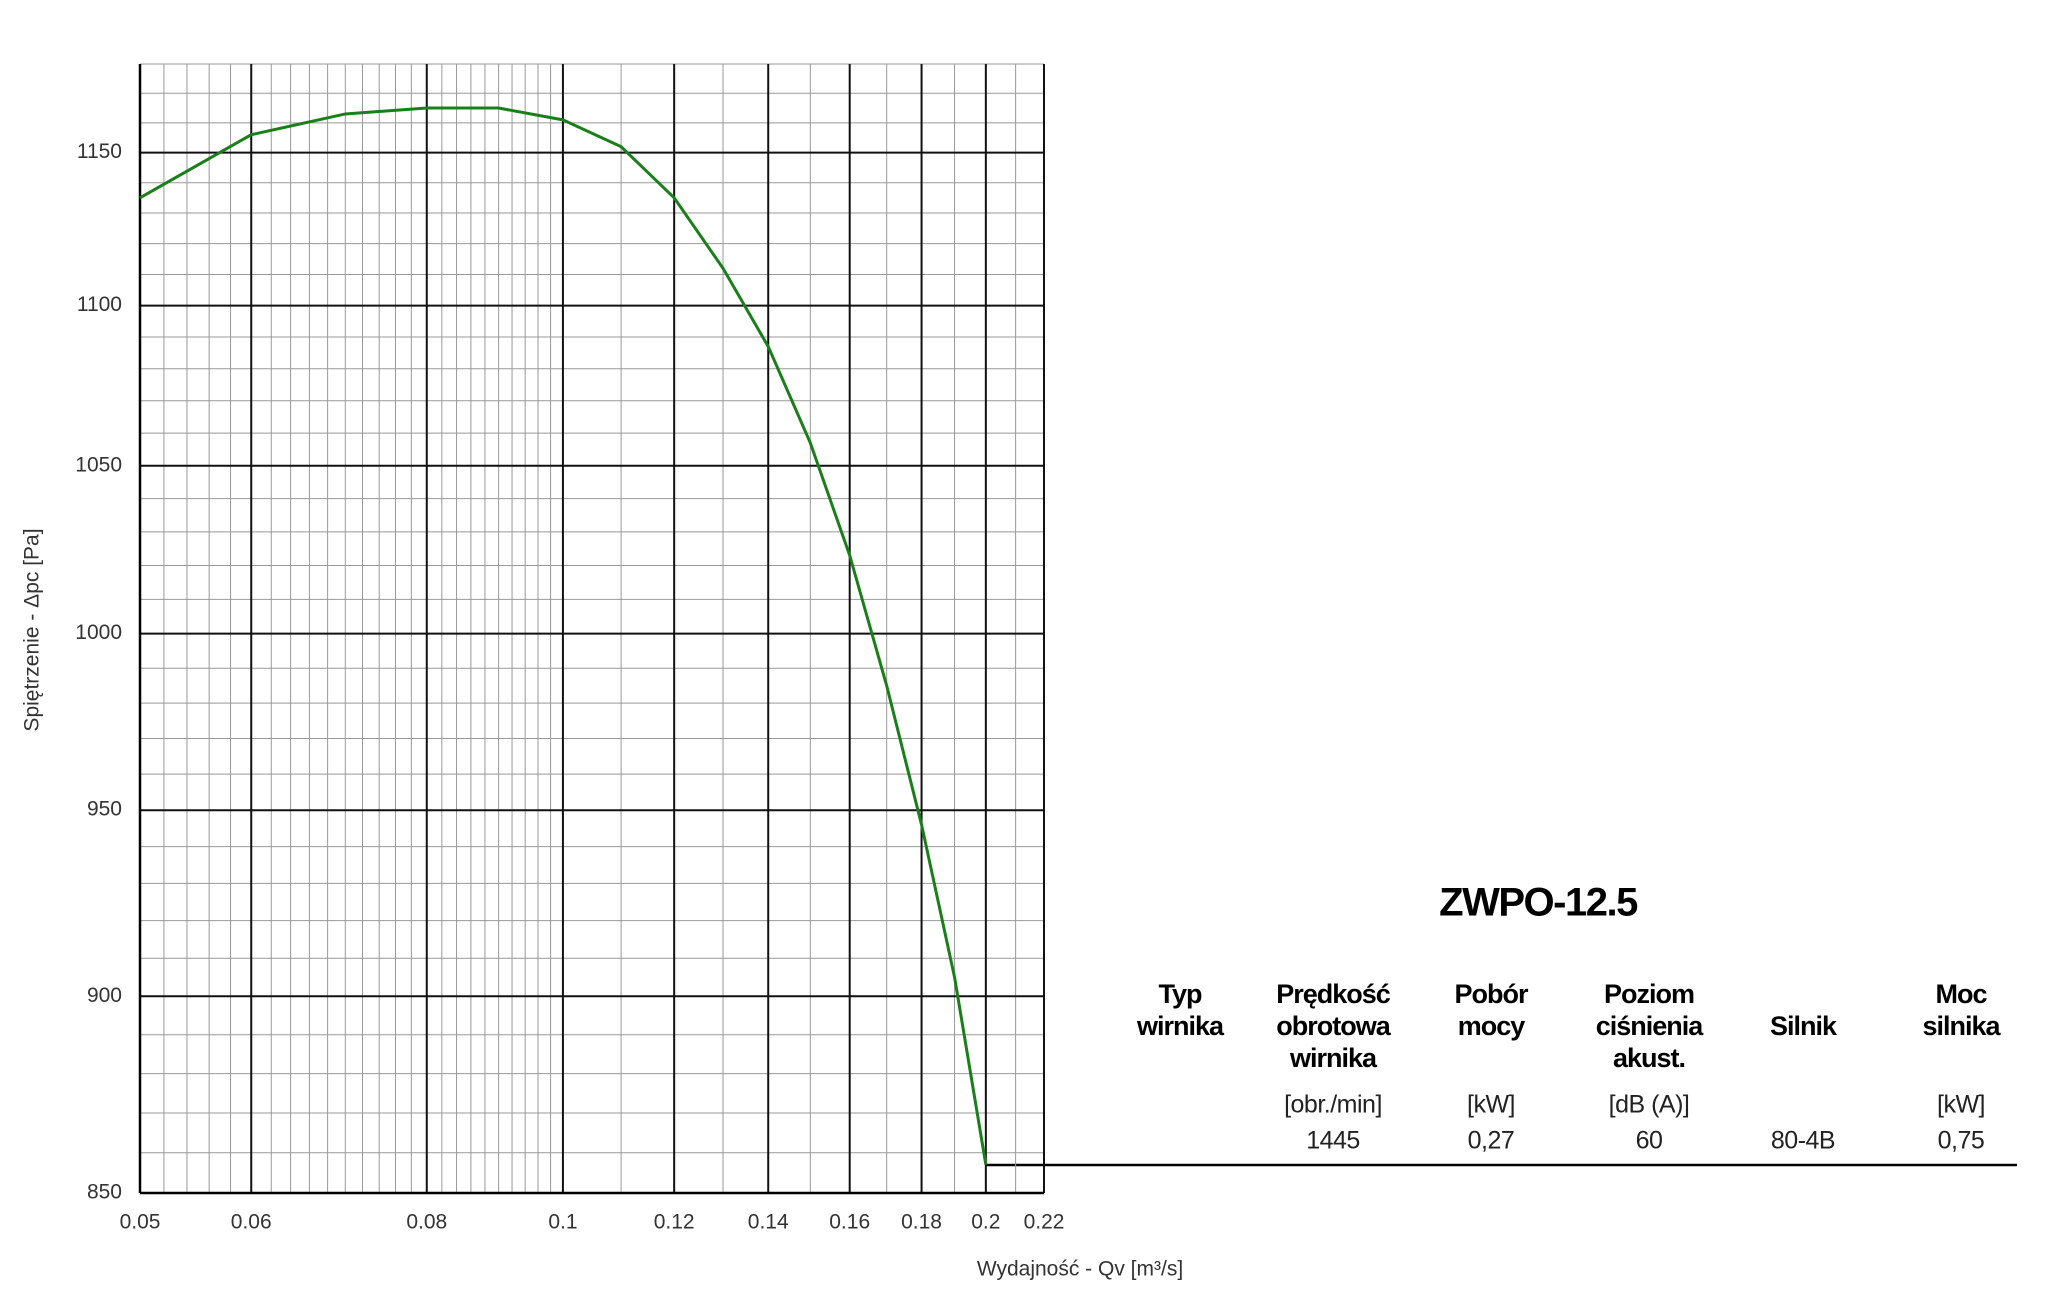 This screenshot has height=1304, width=2066. What do you see at coordinates (104, 1192) in the screenshot?
I see `y-tick-label: 850` at bounding box center [104, 1192].